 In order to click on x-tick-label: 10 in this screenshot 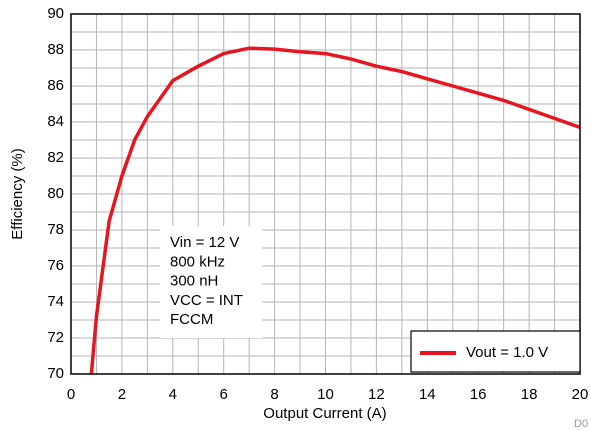, I will do `click(325, 394)`.